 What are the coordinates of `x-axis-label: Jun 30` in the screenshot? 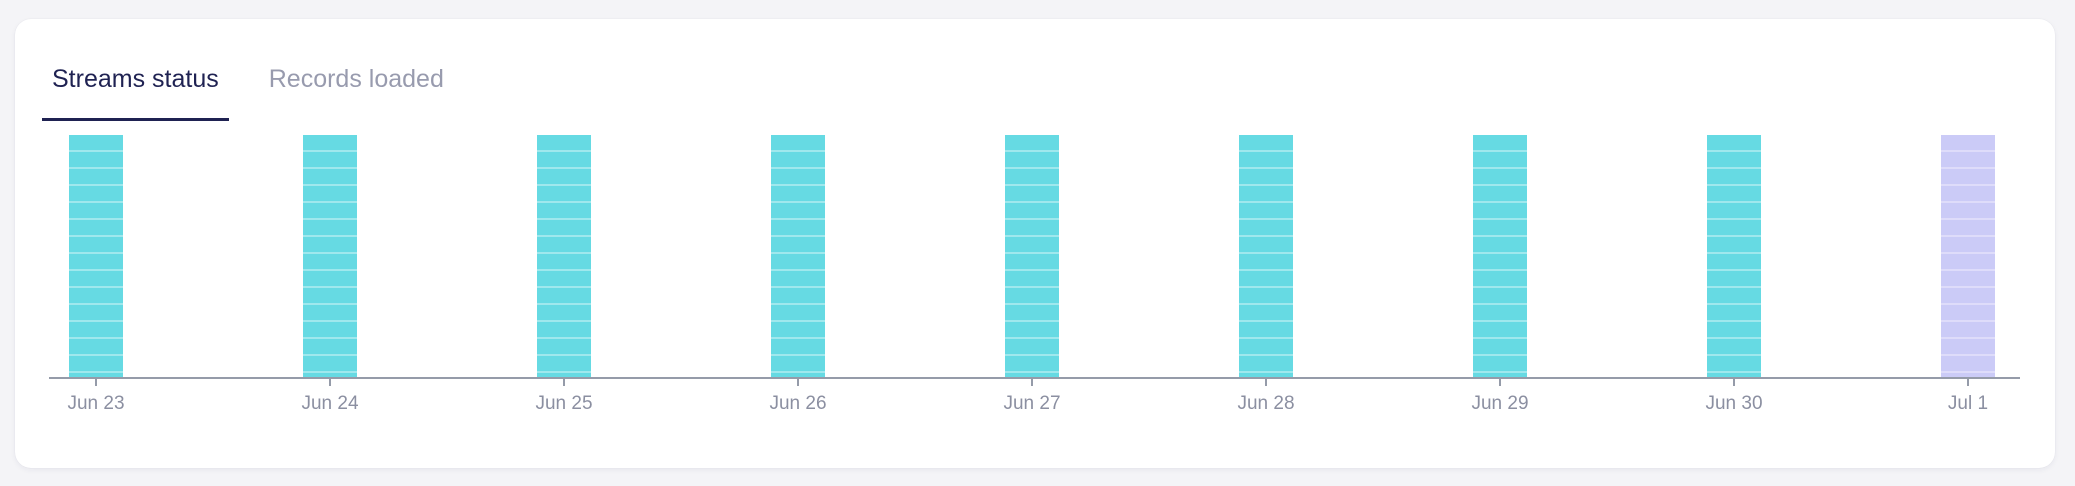 It's located at (1734, 403).